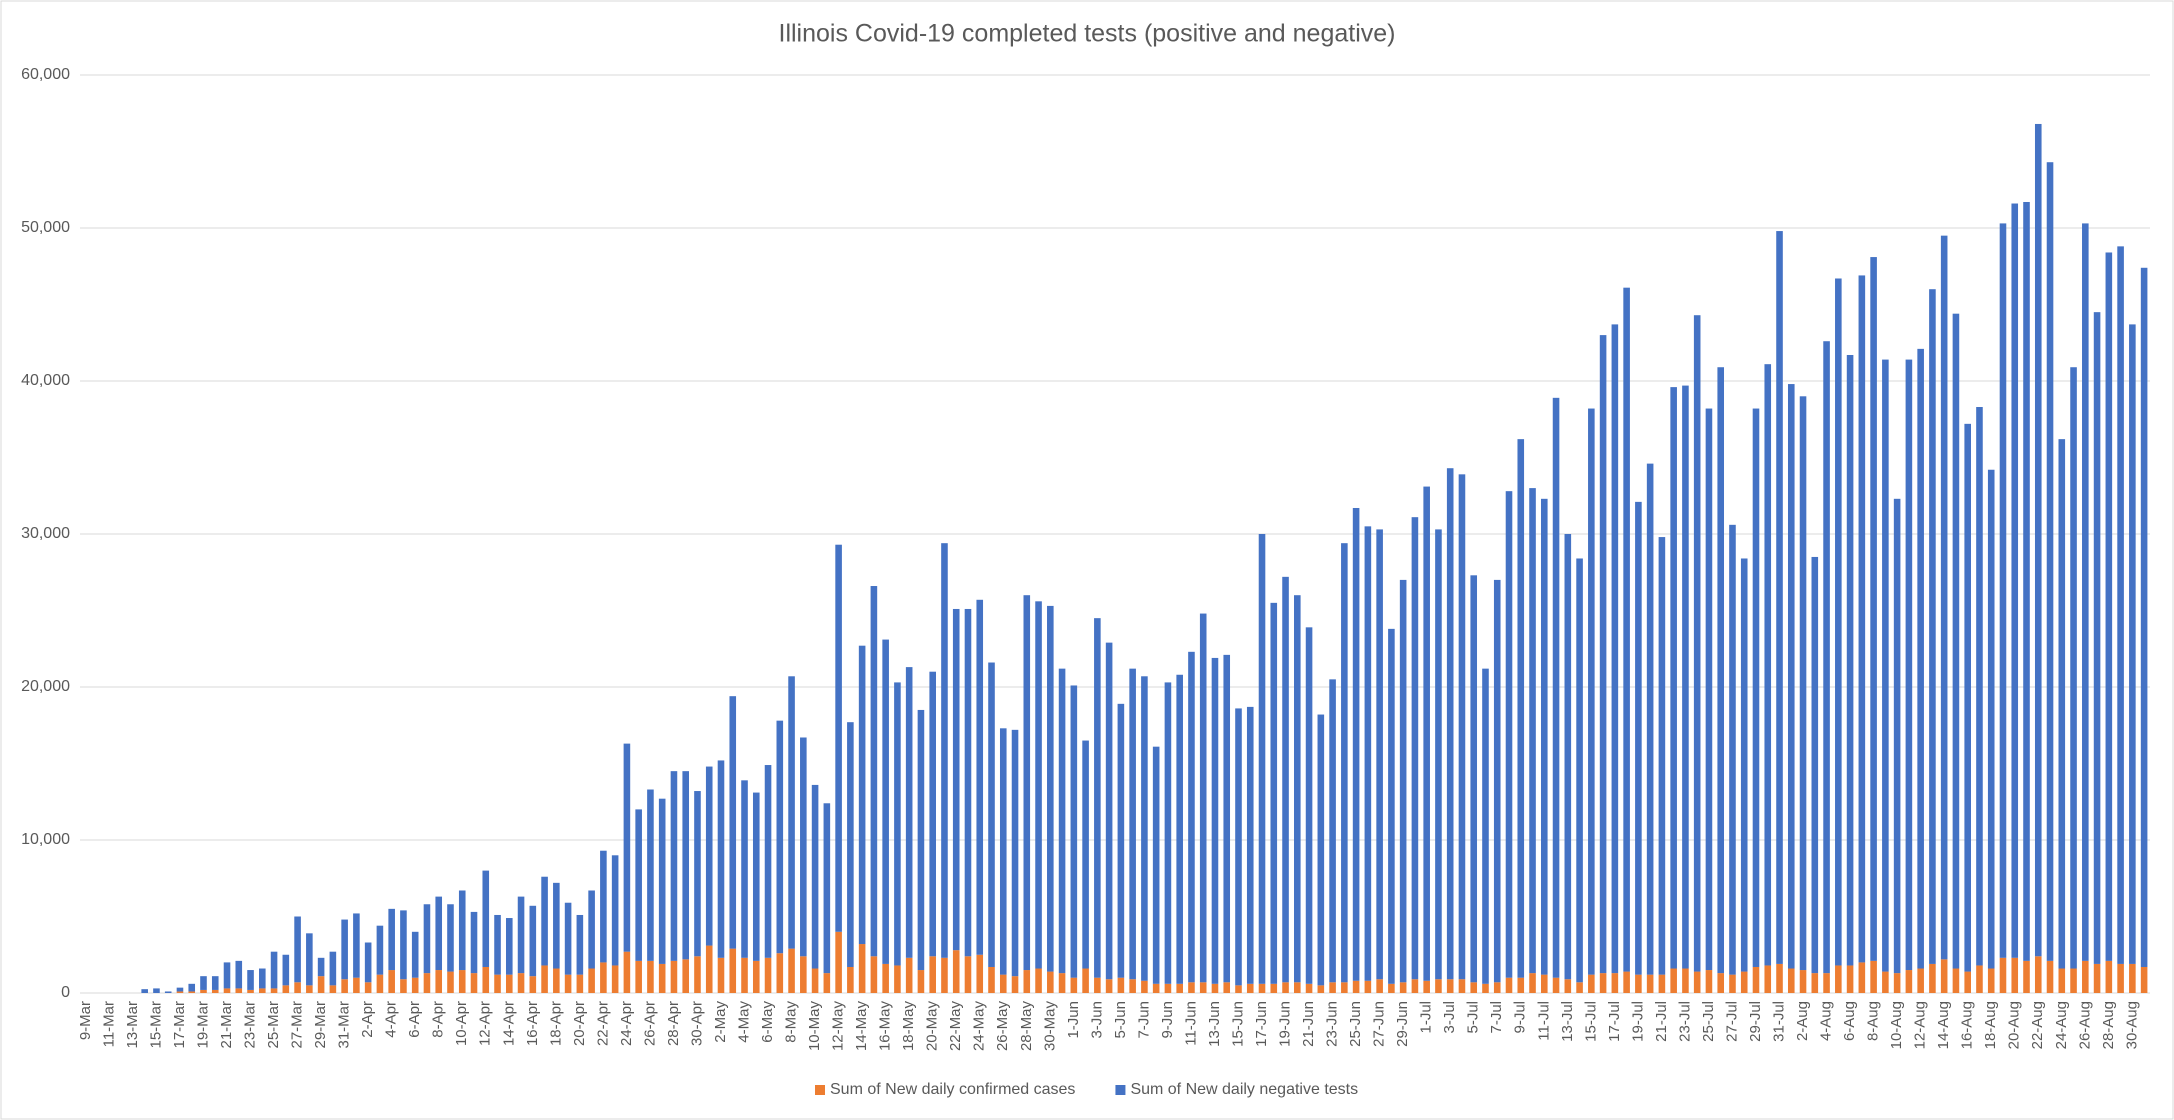  Describe the element at coordinates (908, 1026) in the screenshot. I see `x-tick-label: 18-May` at that location.